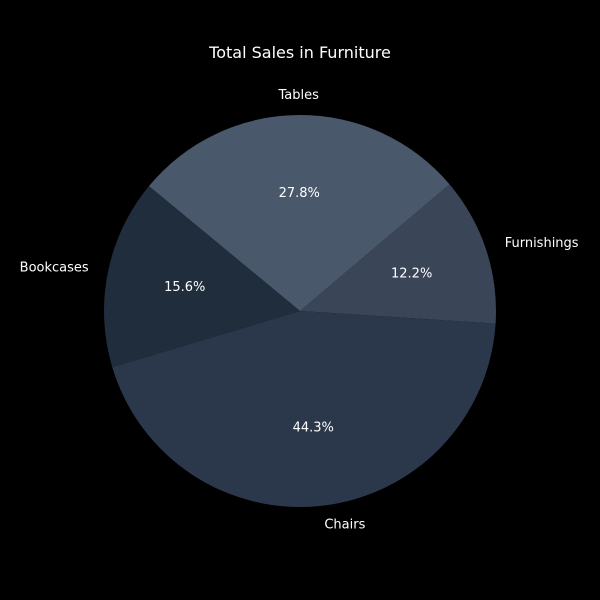  I want to click on percent-label-tables: 27.8%, so click(299, 193).